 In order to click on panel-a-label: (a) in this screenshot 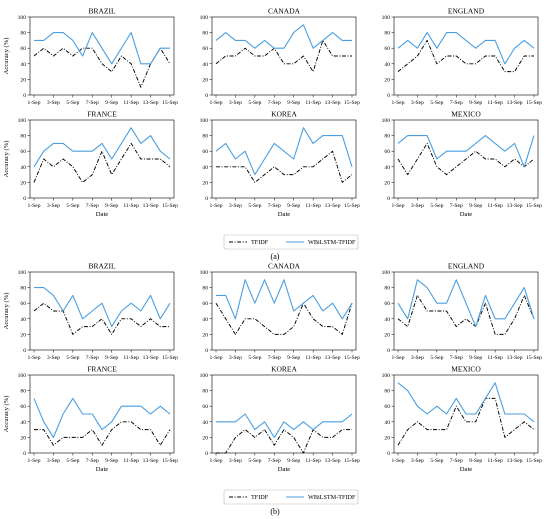, I will do `click(275, 256)`.